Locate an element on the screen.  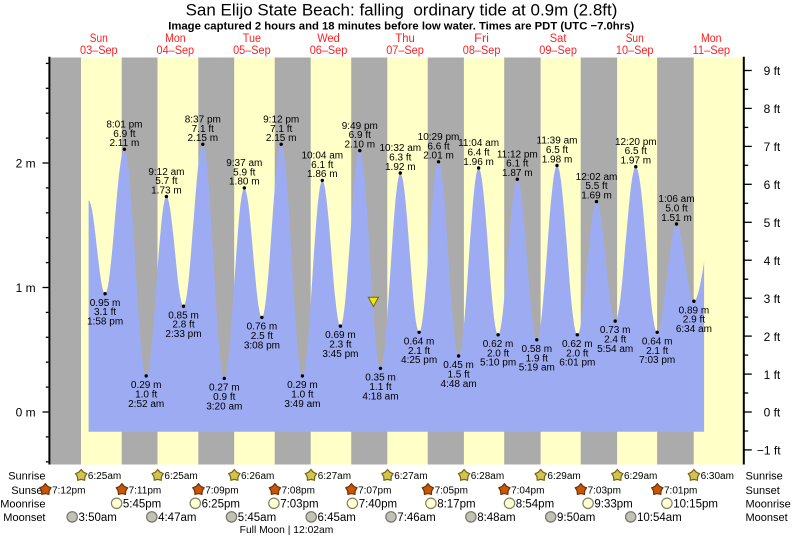
svg-text: 1.80 m is located at coordinates (244, 182).